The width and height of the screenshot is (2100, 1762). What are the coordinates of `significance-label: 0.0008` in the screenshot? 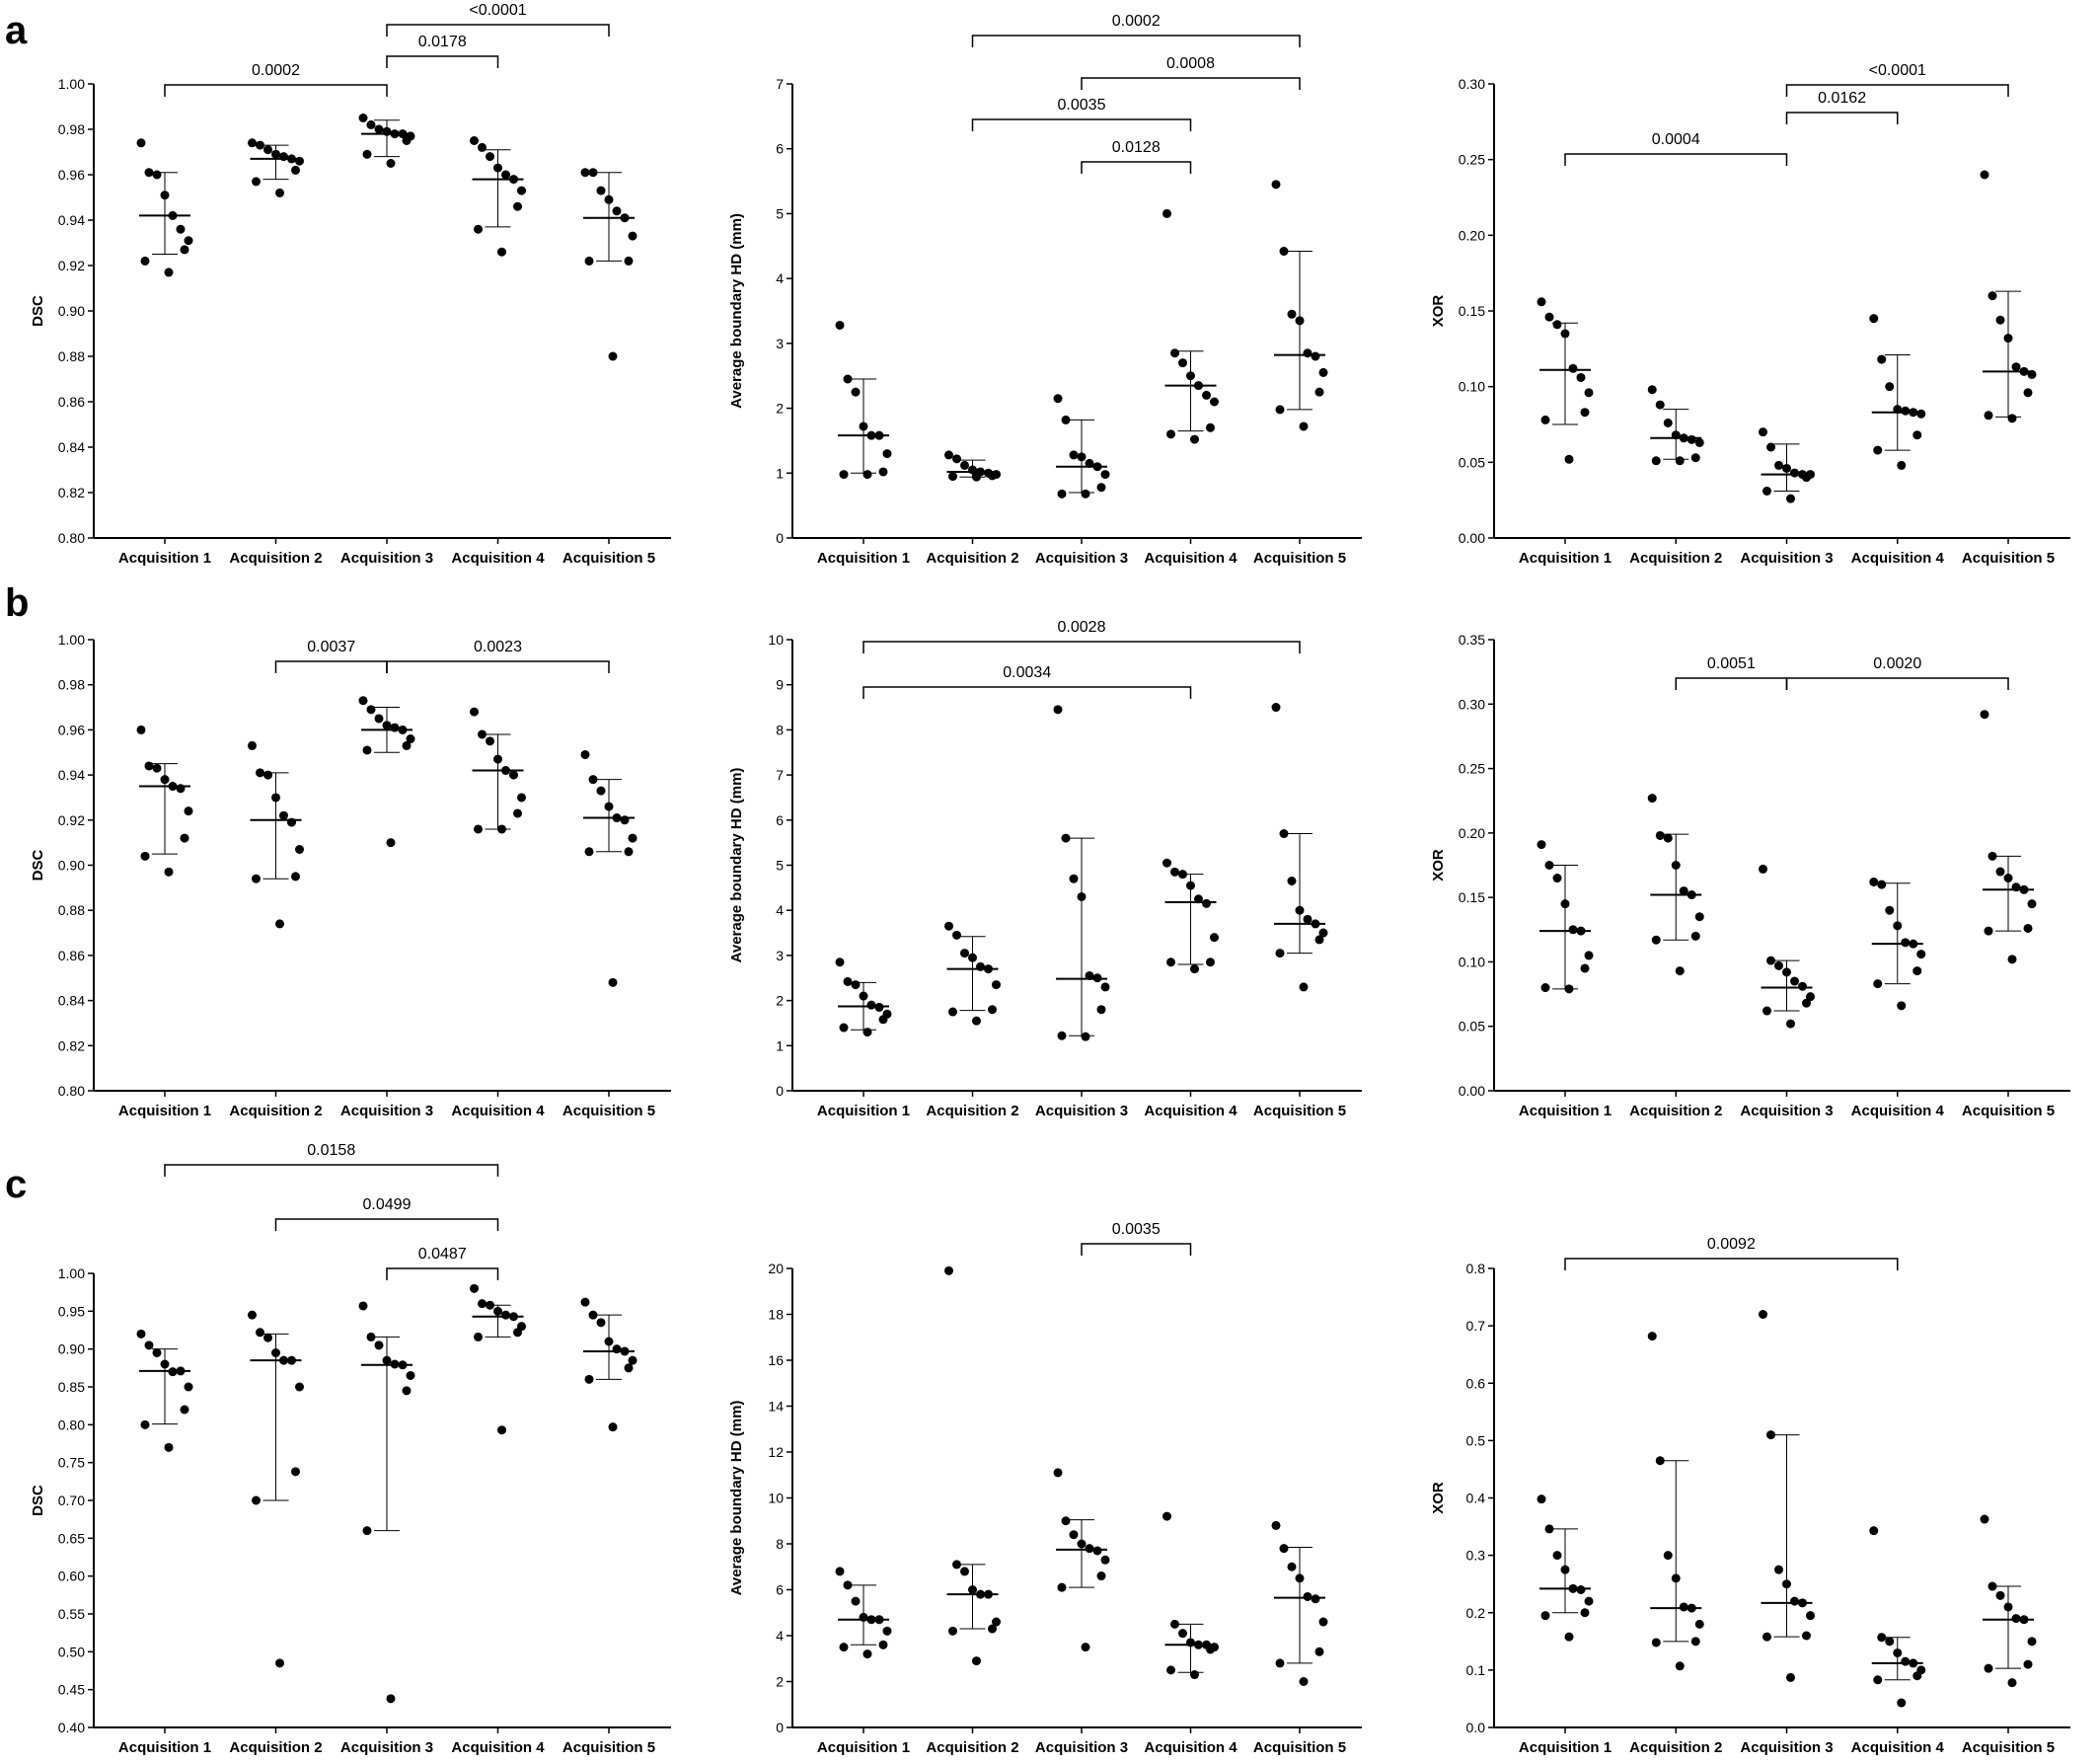 It's located at (1190, 64).